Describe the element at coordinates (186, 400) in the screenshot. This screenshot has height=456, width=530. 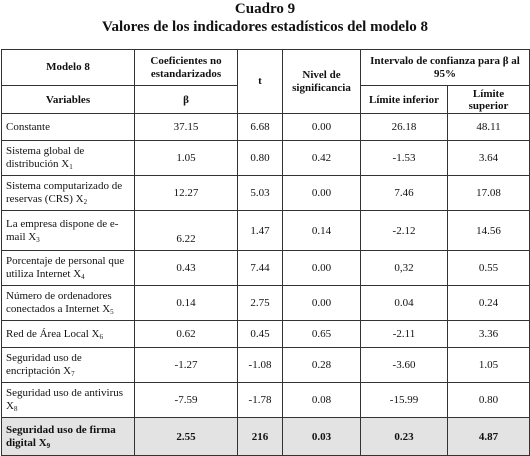
I see `cell-beta: -7.59` at that location.